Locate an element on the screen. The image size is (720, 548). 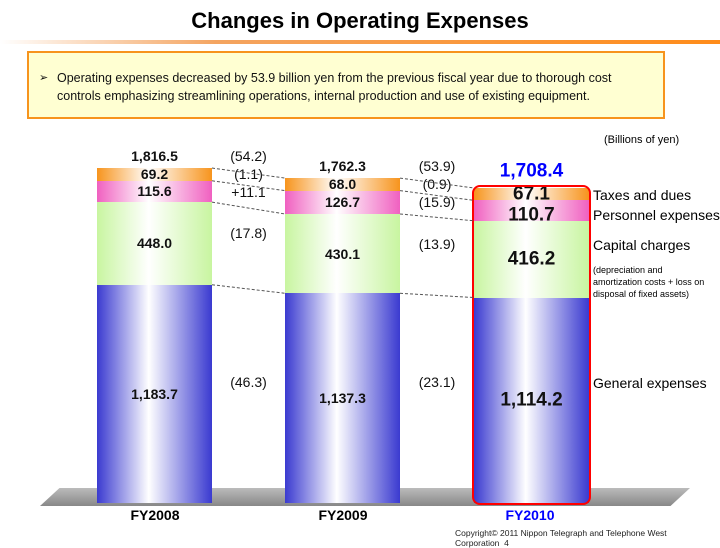
category-label: FY2010 is located at coordinates (530, 515).